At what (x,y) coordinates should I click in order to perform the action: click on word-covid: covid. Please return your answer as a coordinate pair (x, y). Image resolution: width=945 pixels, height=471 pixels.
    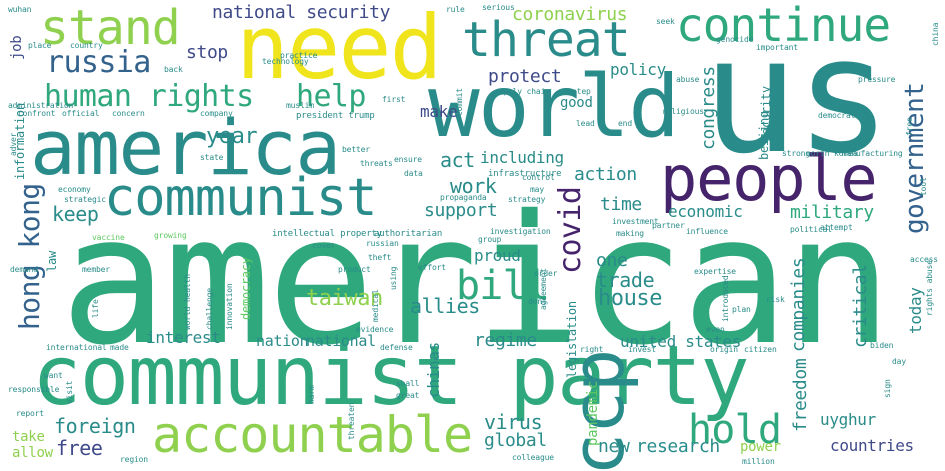
    Looking at the image, I should click on (570, 230).